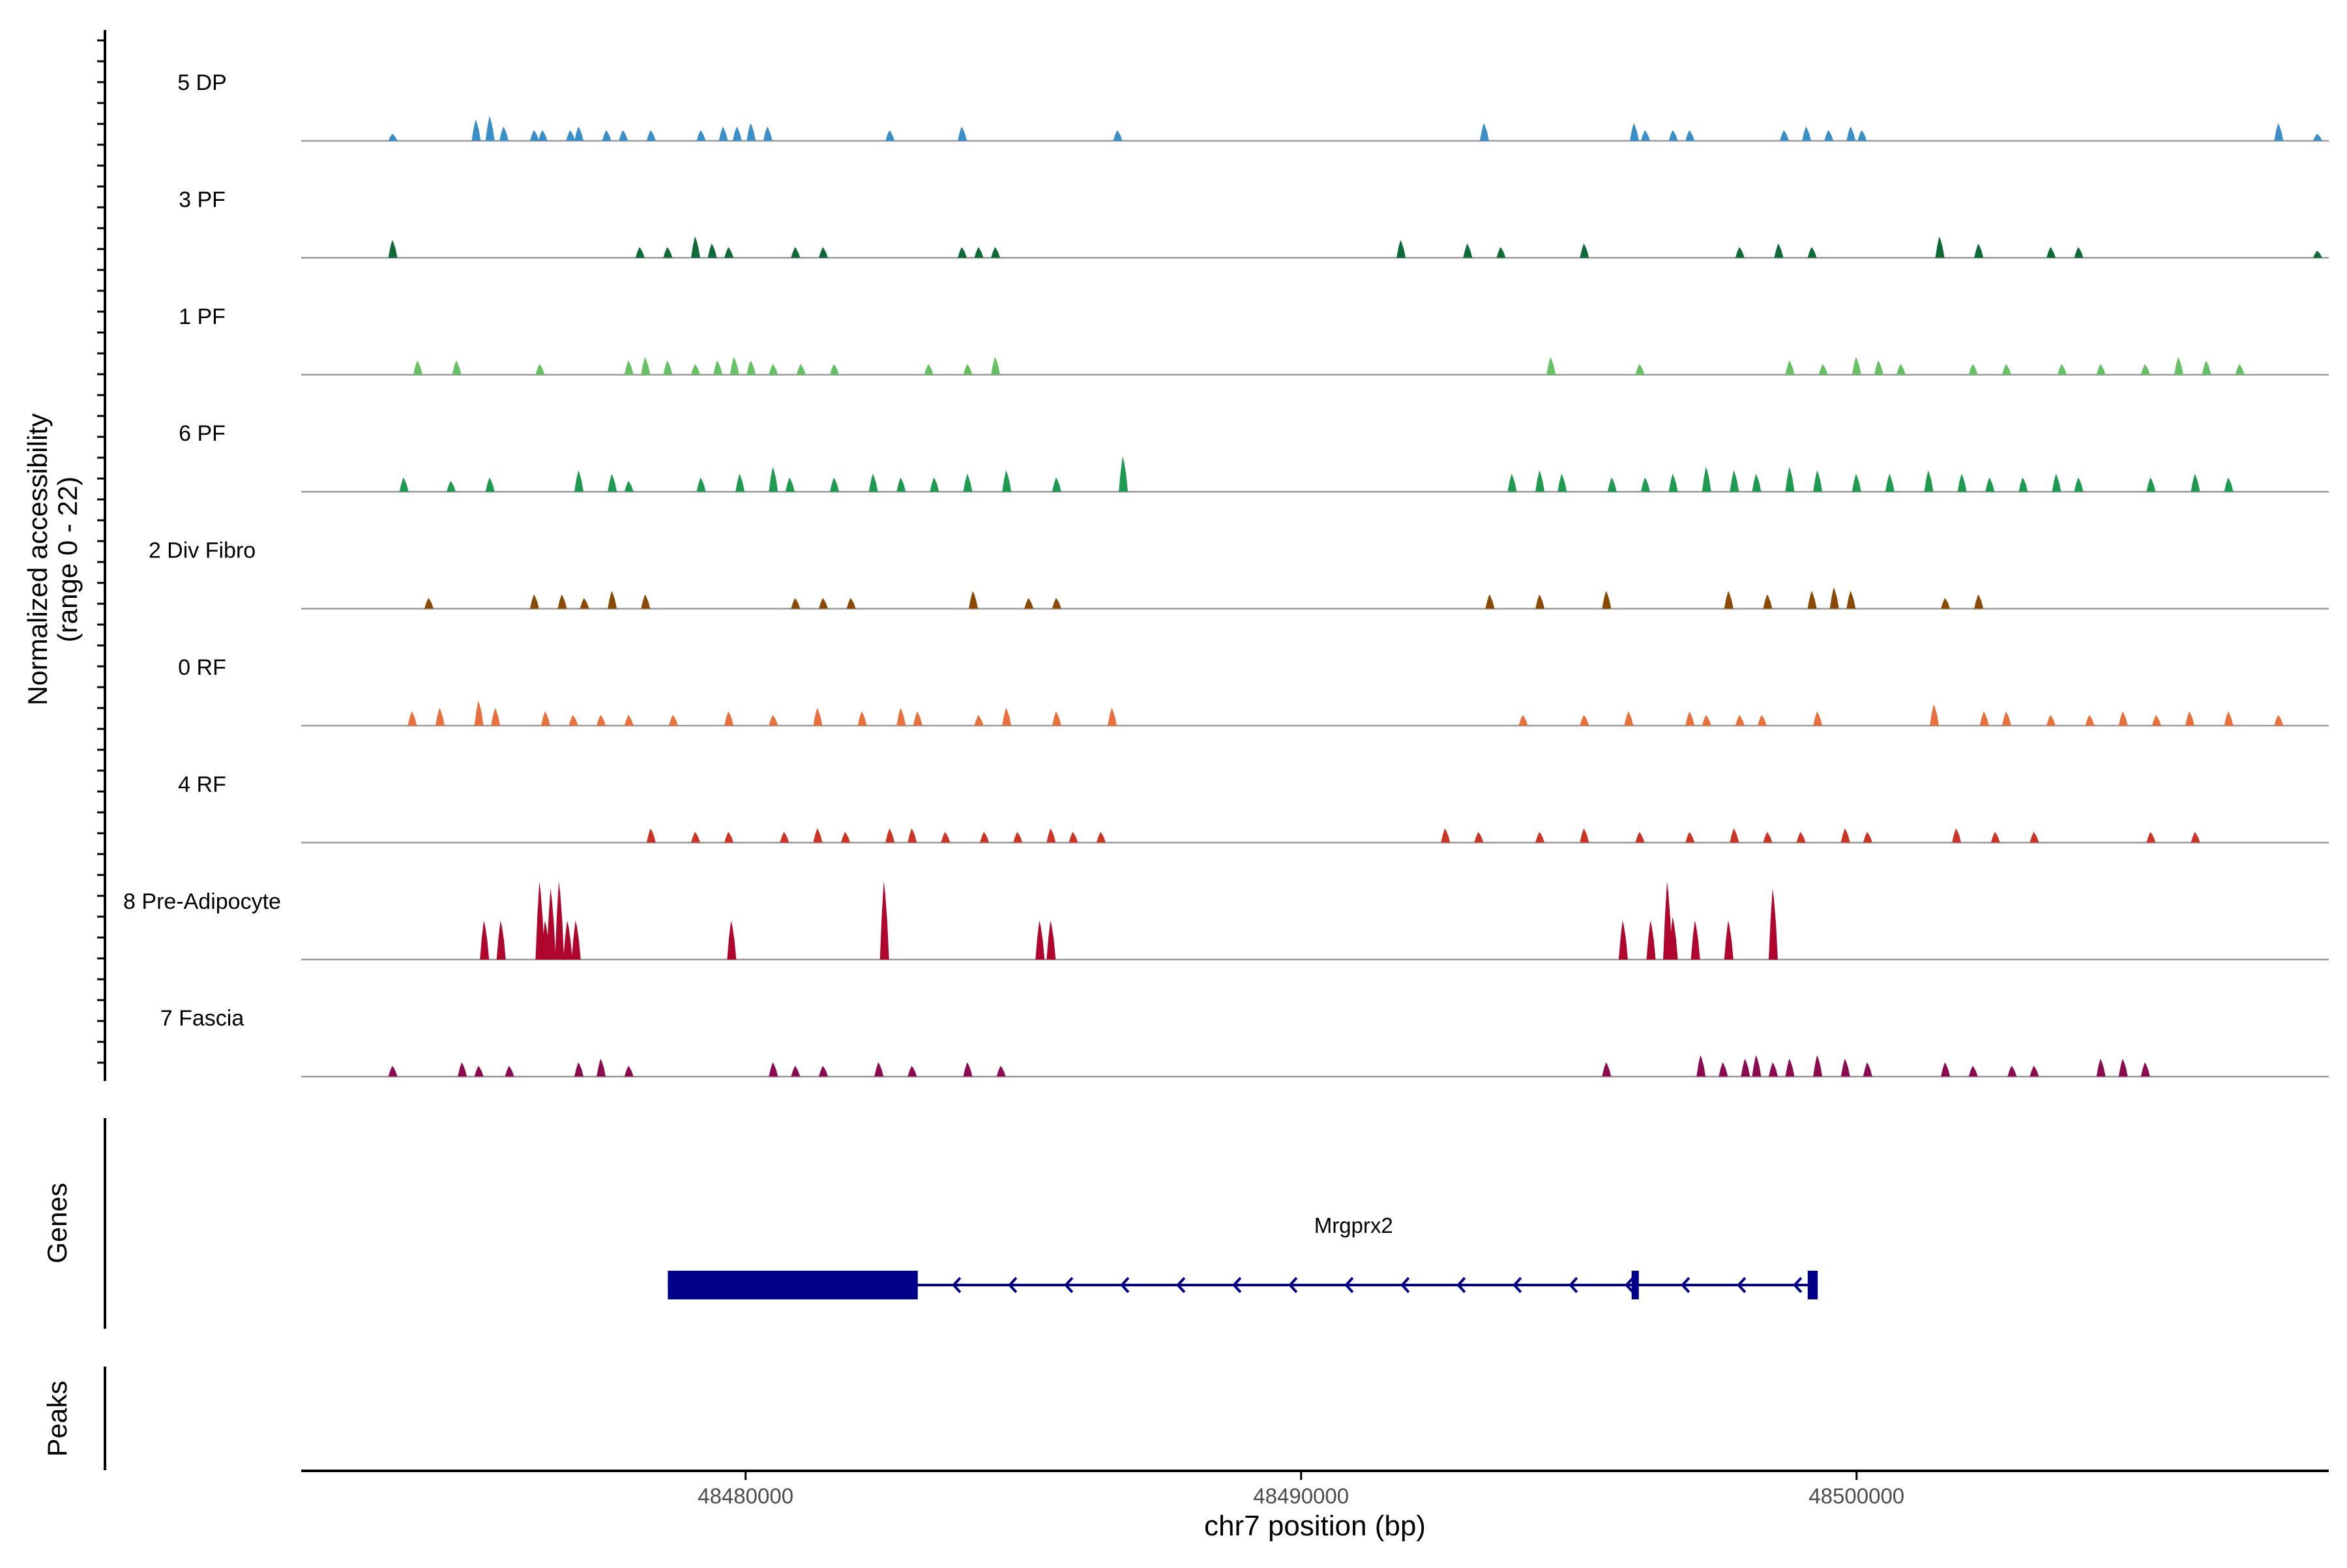  I want to click on track-label: 8 Pre-Adipocyte, so click(202, 902).